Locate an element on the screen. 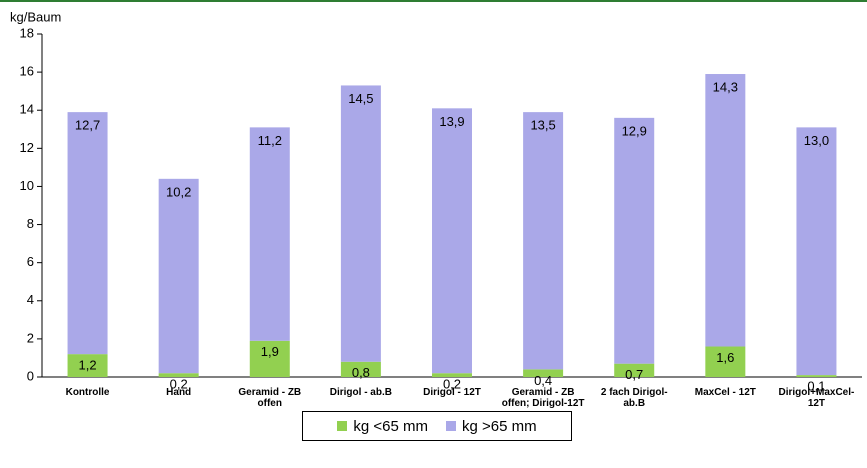 Image resolution: width=867 pixels, height=468 pixels. legend-item: kg <65 mm is located at coordinates (382, 426).